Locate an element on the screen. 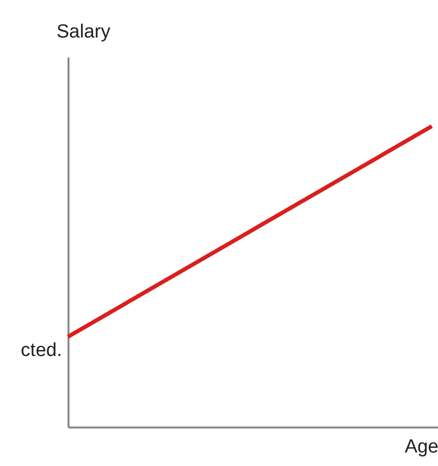  y-axis-title: Salary is located at coordinates (83, 32).